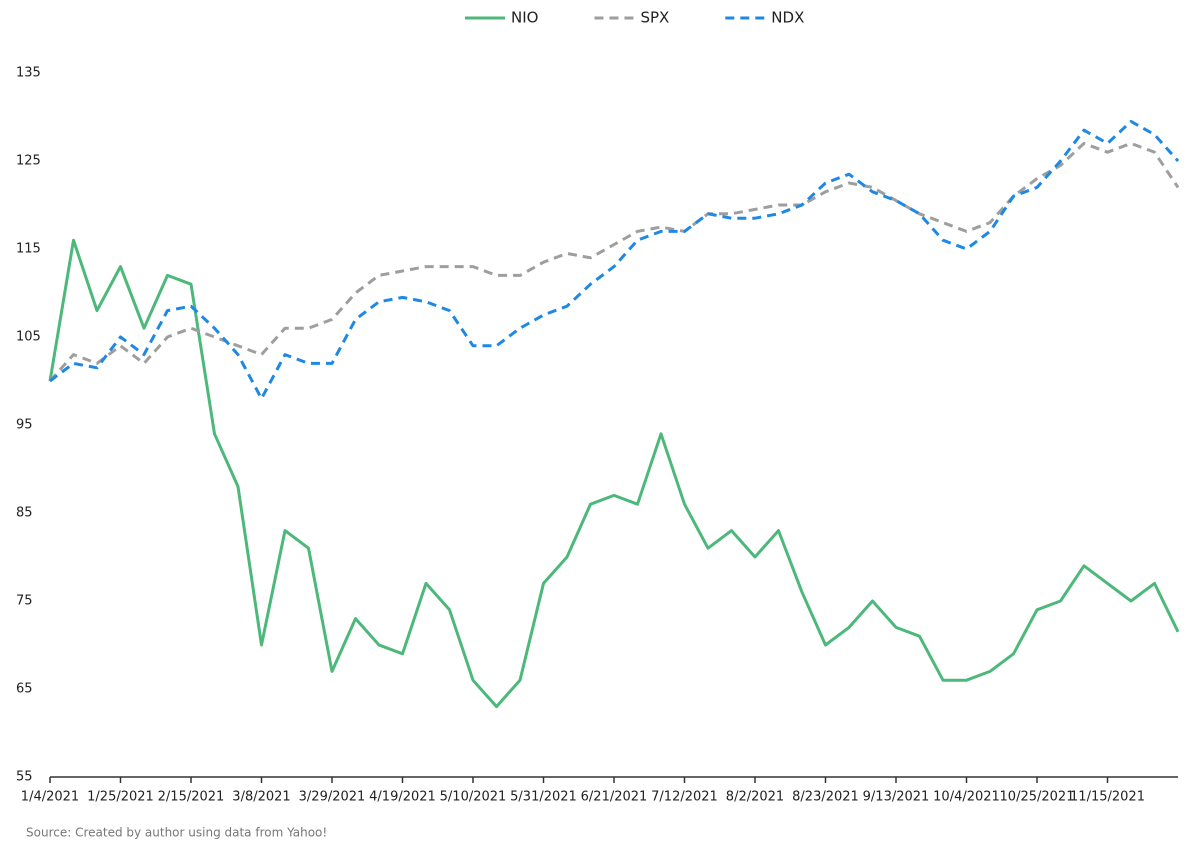  Describe the element at coordinates (28, 161) in the screenshot. I see `y-tick-label: 125` at that location.